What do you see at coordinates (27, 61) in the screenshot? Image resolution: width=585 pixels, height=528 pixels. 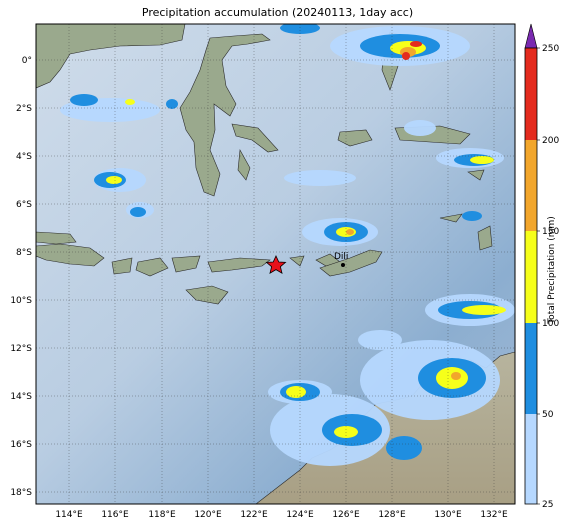 I see `svg-text: 0°` at bounding box center [27, 61].